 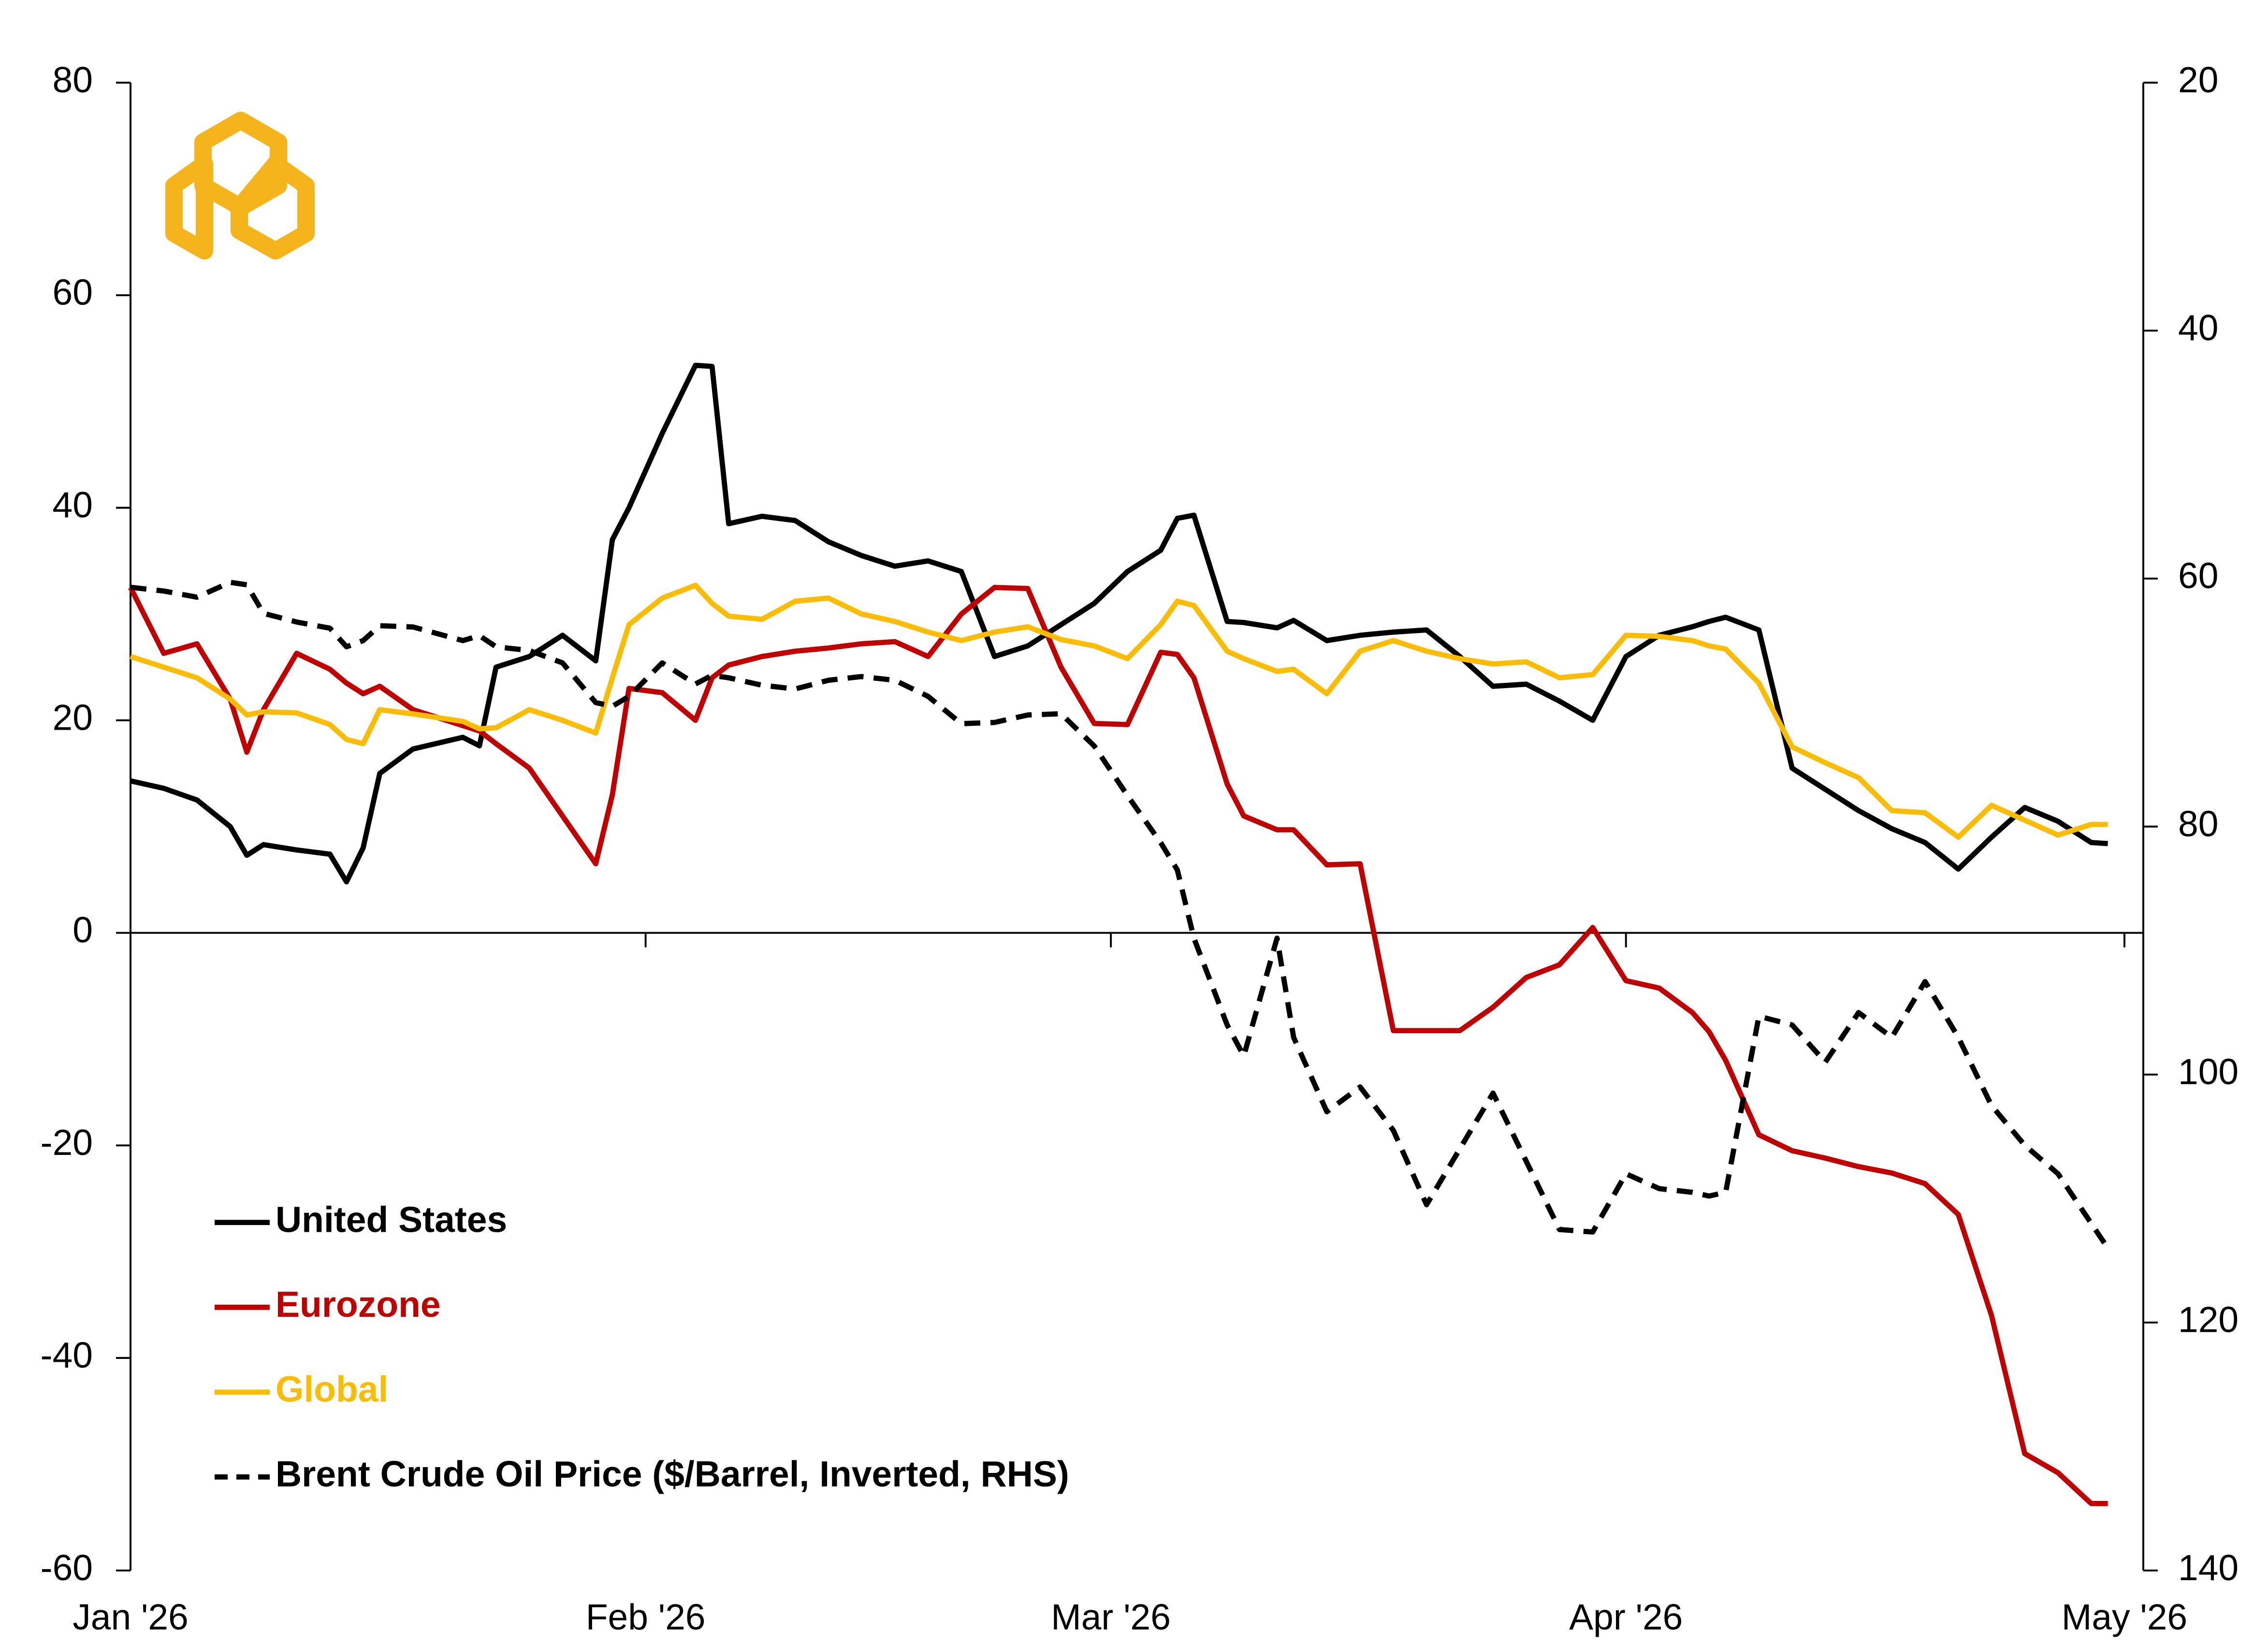 I want to click on x-tick-label: May '26, so click(x=2124, y=1617).